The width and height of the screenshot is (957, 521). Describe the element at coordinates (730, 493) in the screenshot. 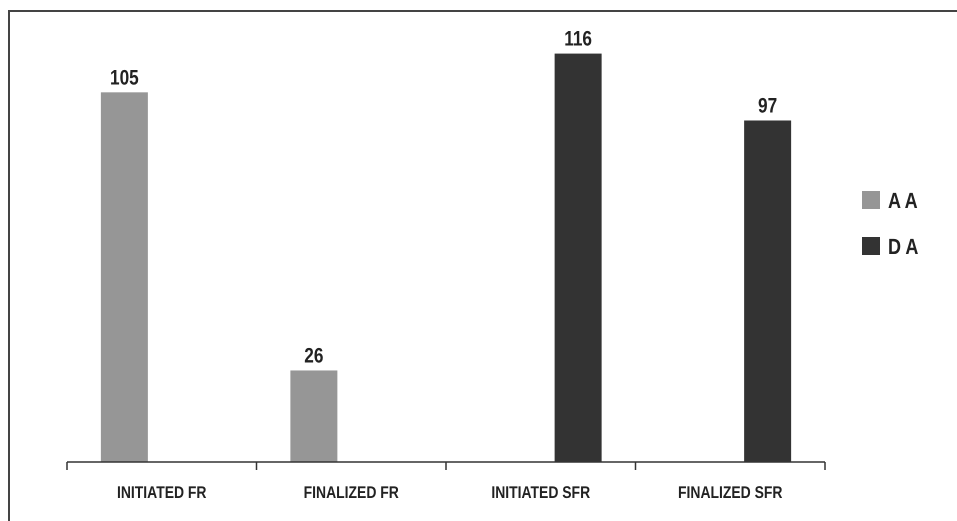

I see `x-tick-label: FINALIZED SFR` at that location.